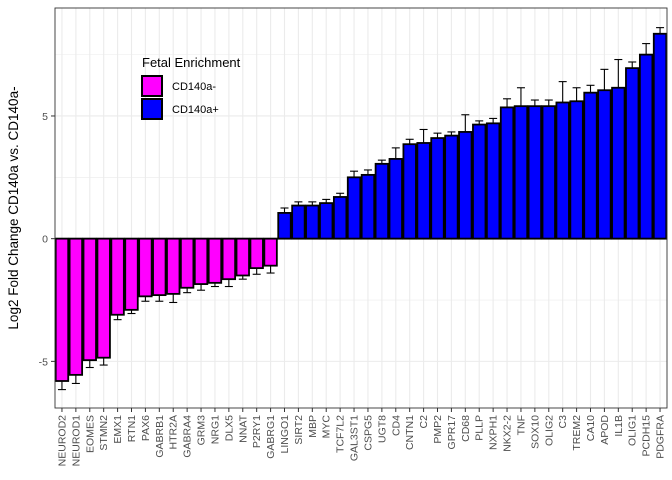 The image size is (672, 480). Describe the element at coordinates (479, 181) in the screenshot. I see `bar-pllp` at that location.